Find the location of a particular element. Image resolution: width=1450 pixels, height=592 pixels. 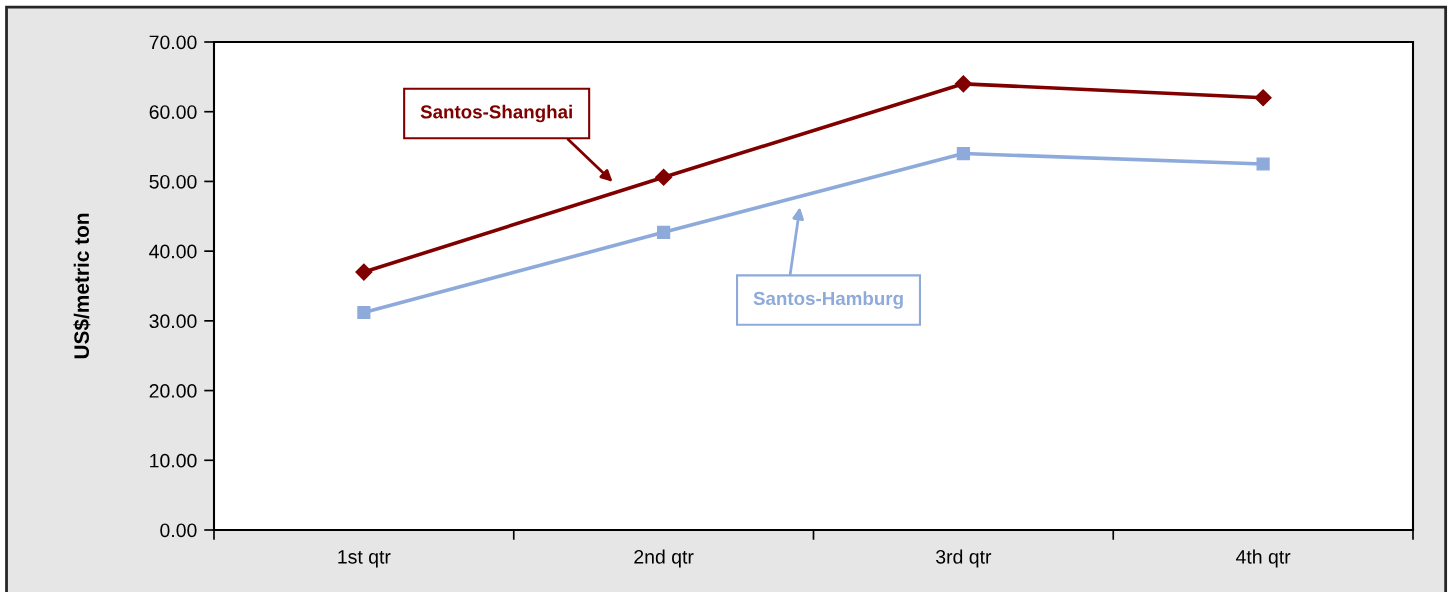

y-tick-label: 20.00 is located at coordinates (173, 391).